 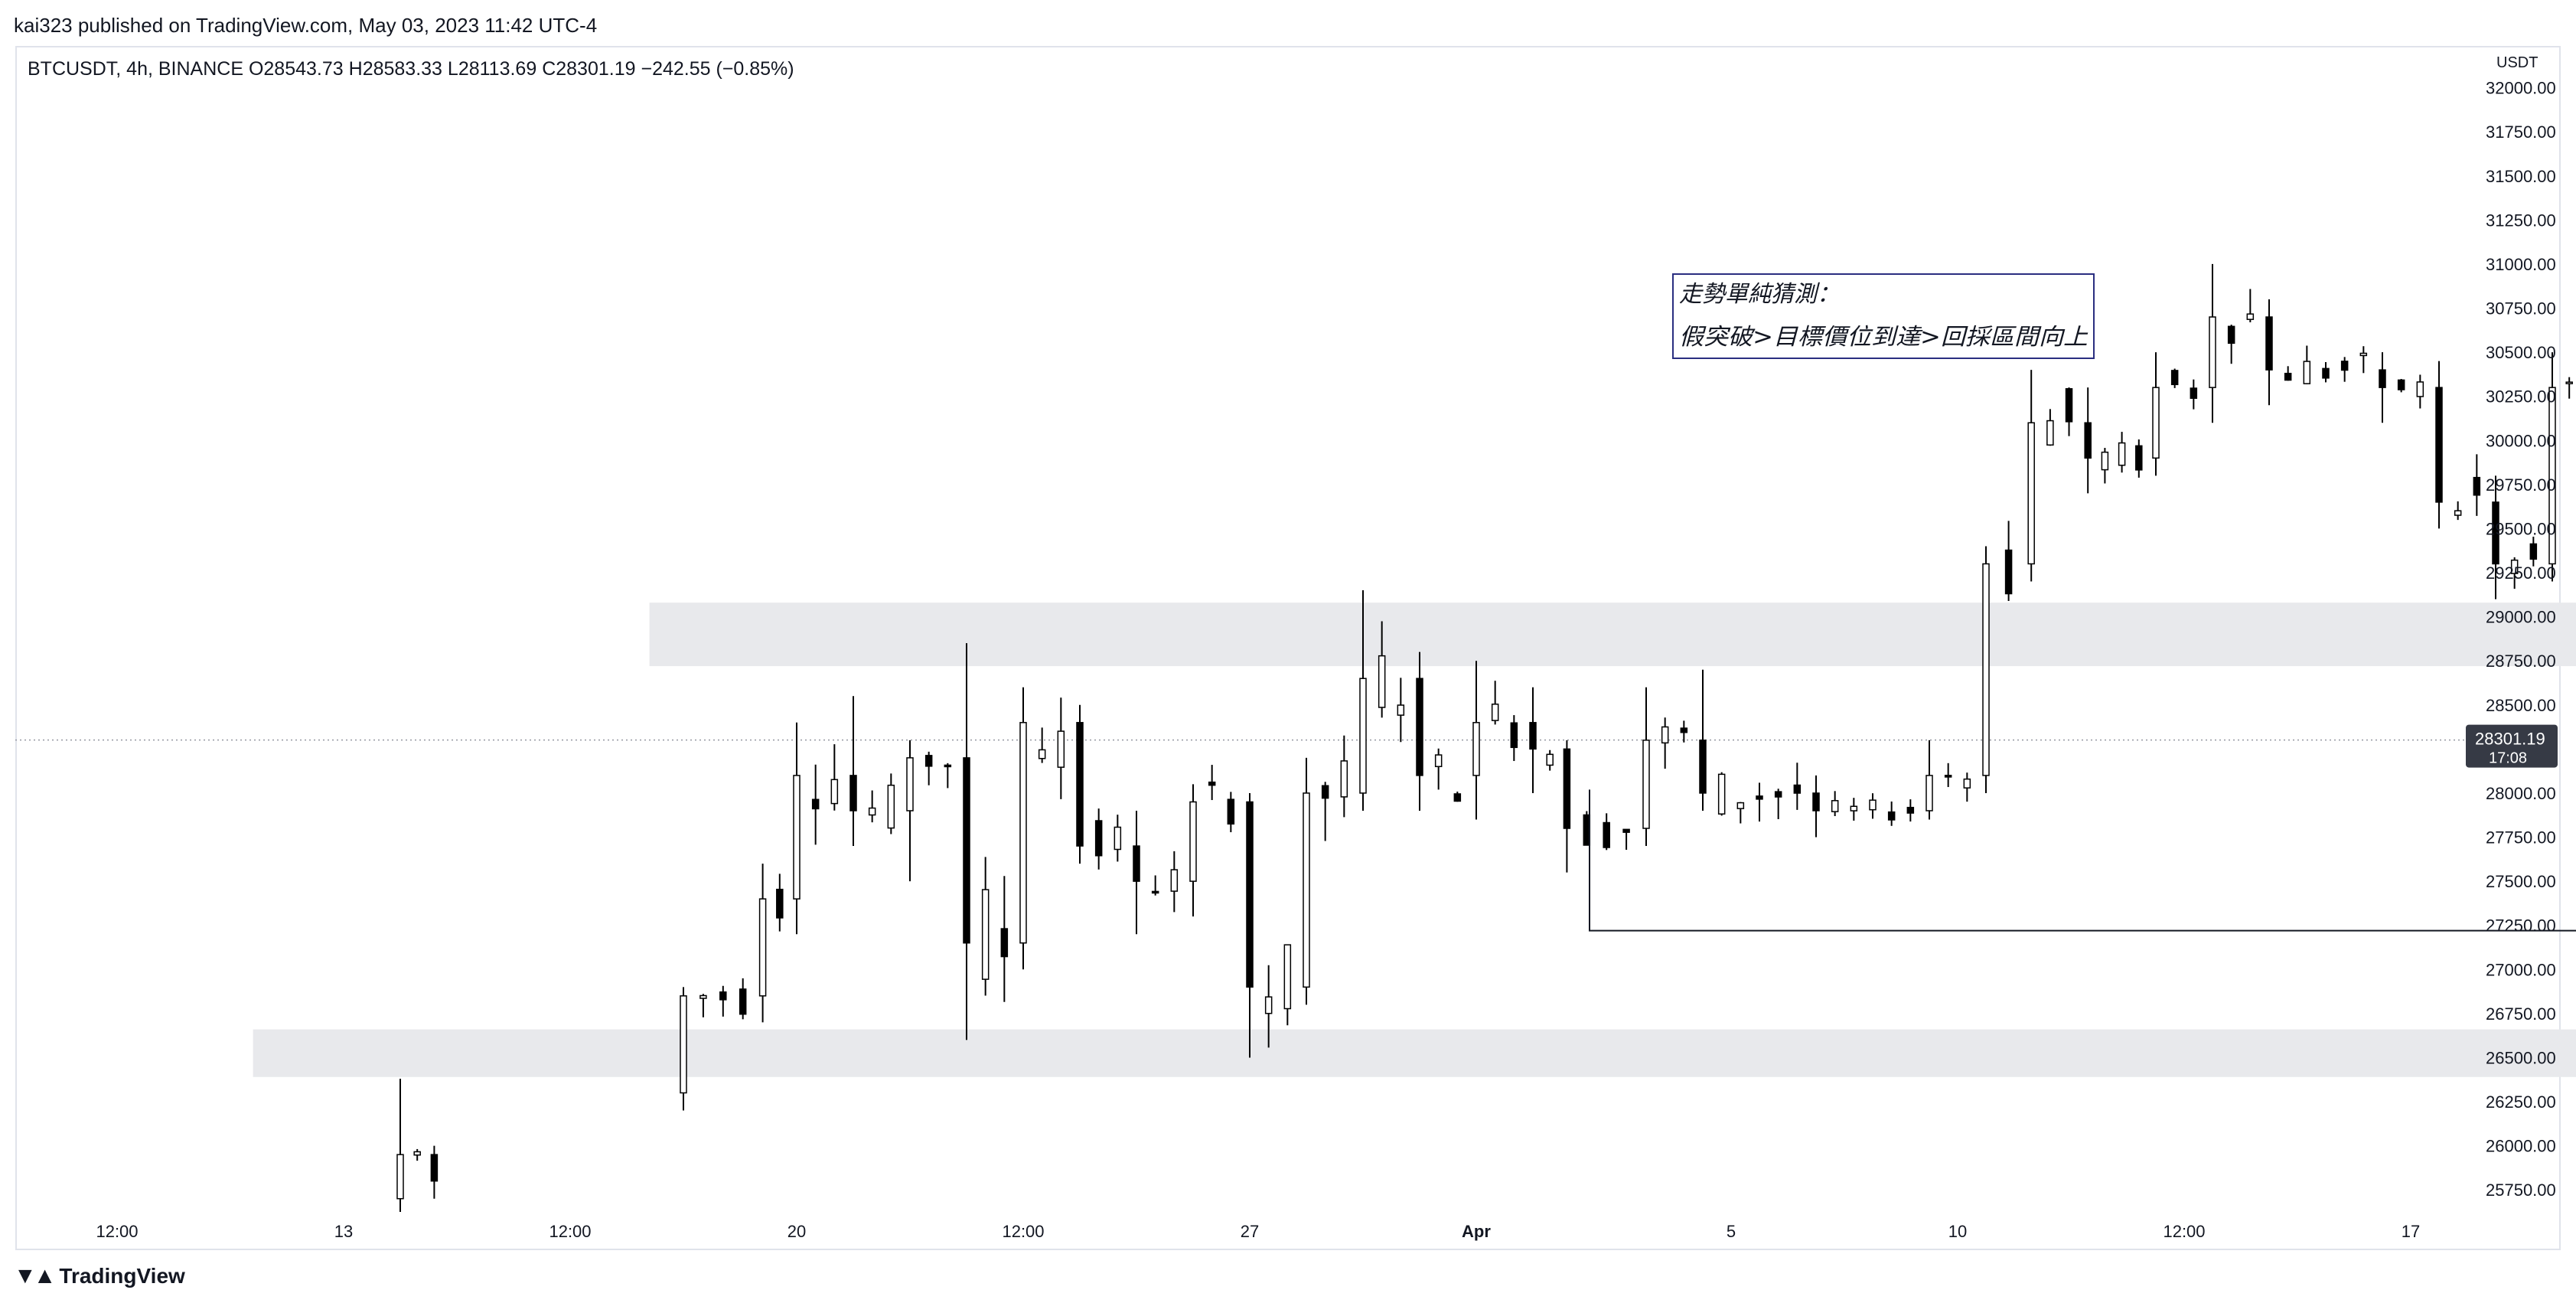 I want to click on y-tick-9: 30000.00, so click(x=2521, y=440).